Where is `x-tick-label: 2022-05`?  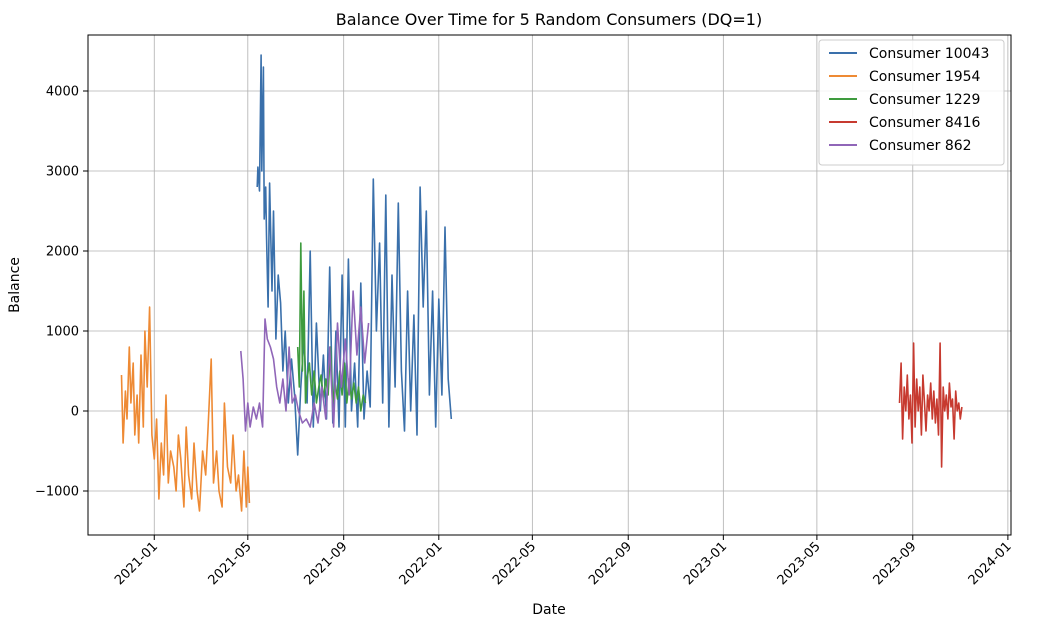 x-tick-label: 2022-05 is located at coordinates (514, 563).